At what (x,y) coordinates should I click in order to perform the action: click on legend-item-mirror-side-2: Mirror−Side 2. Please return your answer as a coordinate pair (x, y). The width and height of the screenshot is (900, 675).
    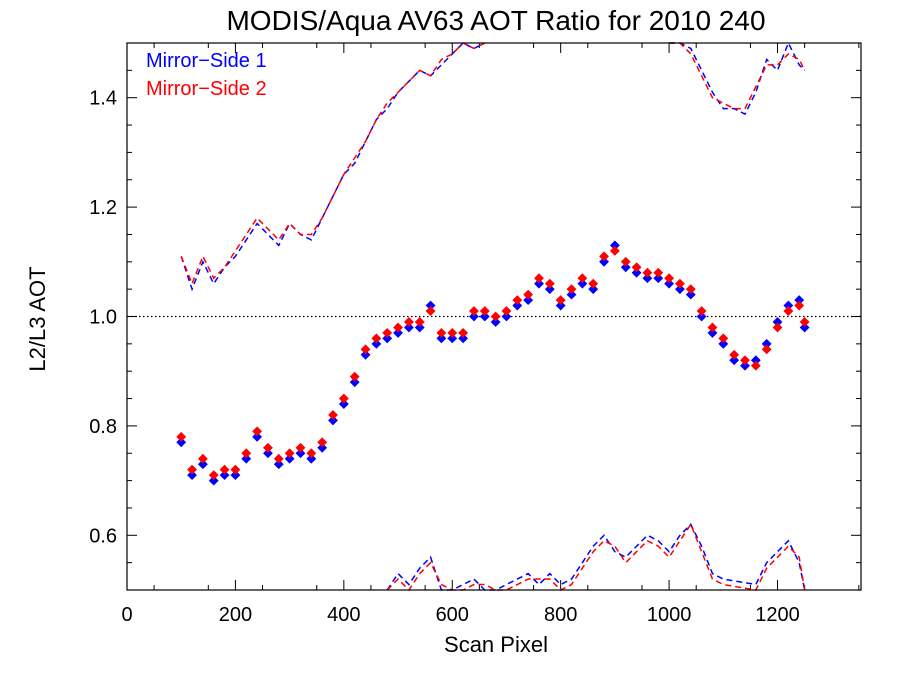
    Looking at the image, I should click on (206, 89).